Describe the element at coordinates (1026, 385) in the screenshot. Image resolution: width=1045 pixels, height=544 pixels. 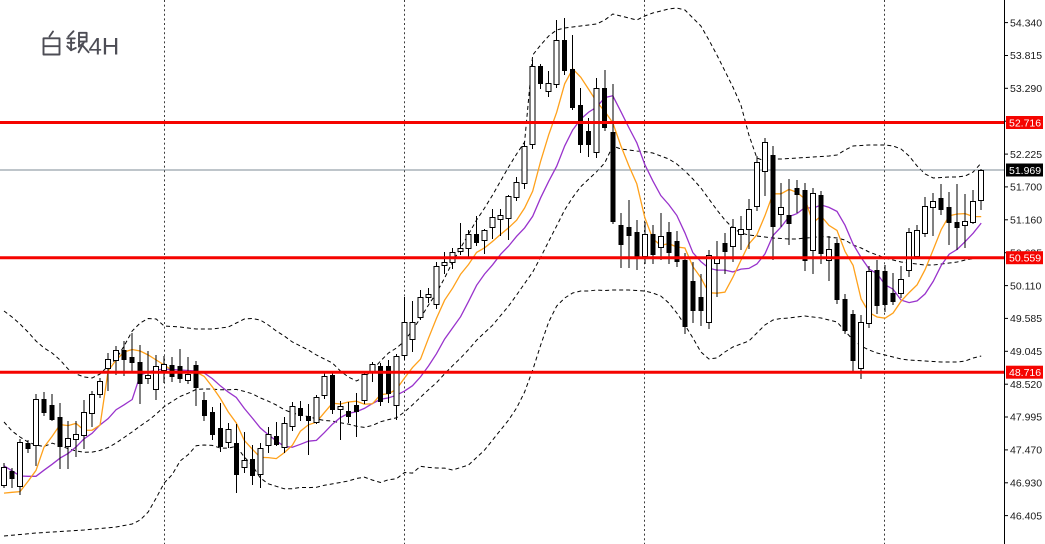
I see `svg-text: 48.520` at that location.